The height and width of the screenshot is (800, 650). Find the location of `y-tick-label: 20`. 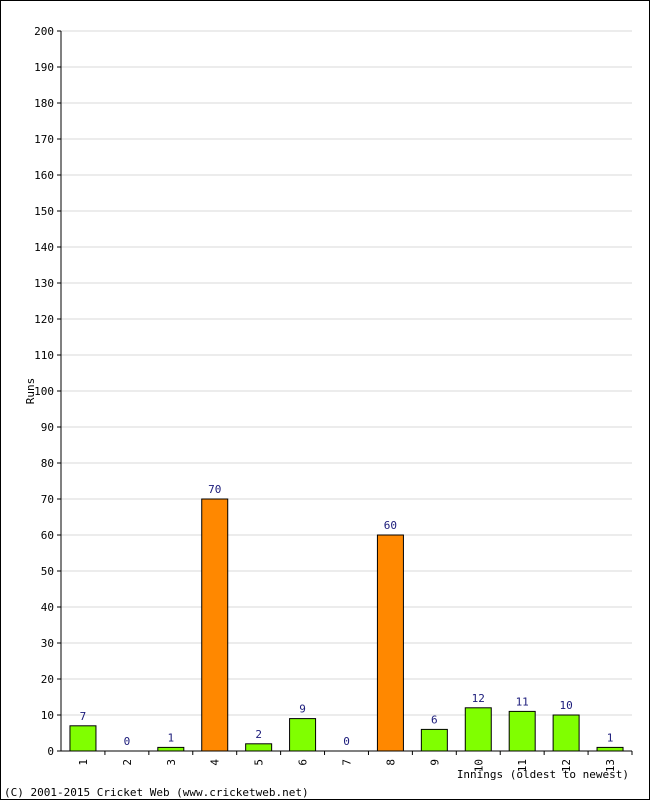

y-tick-label: 20 is located at coordinates (47, 679).